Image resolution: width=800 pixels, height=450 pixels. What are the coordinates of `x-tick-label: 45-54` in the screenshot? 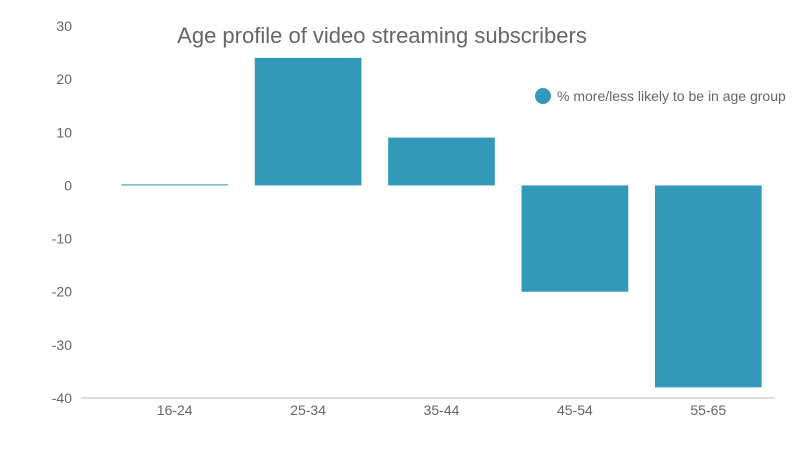 It's located at (575, 410).